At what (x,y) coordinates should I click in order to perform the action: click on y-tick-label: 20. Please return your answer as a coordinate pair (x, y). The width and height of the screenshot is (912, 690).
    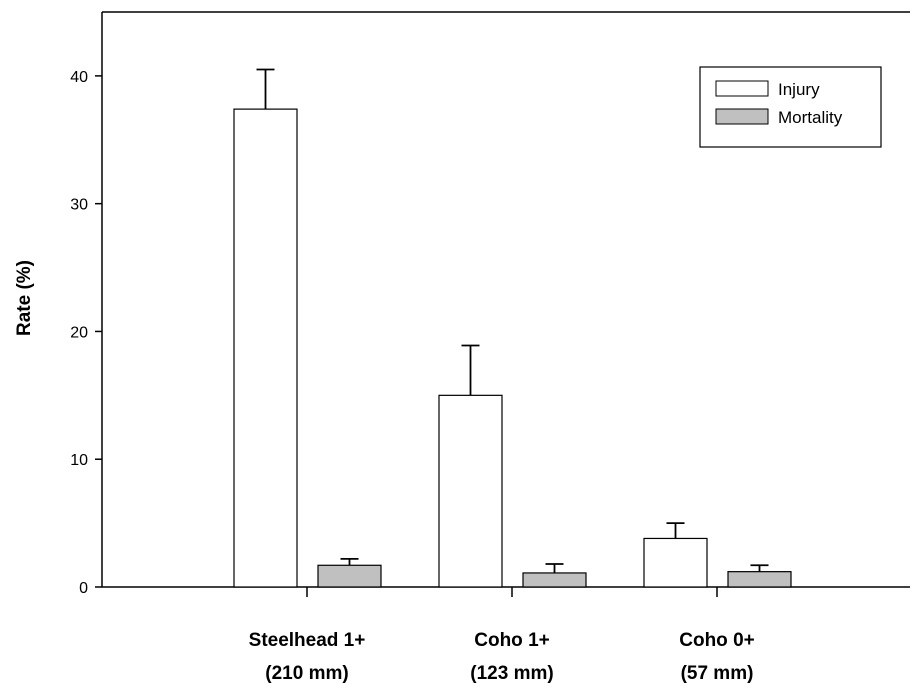
    Looking at the image, I should click on (79, 332).